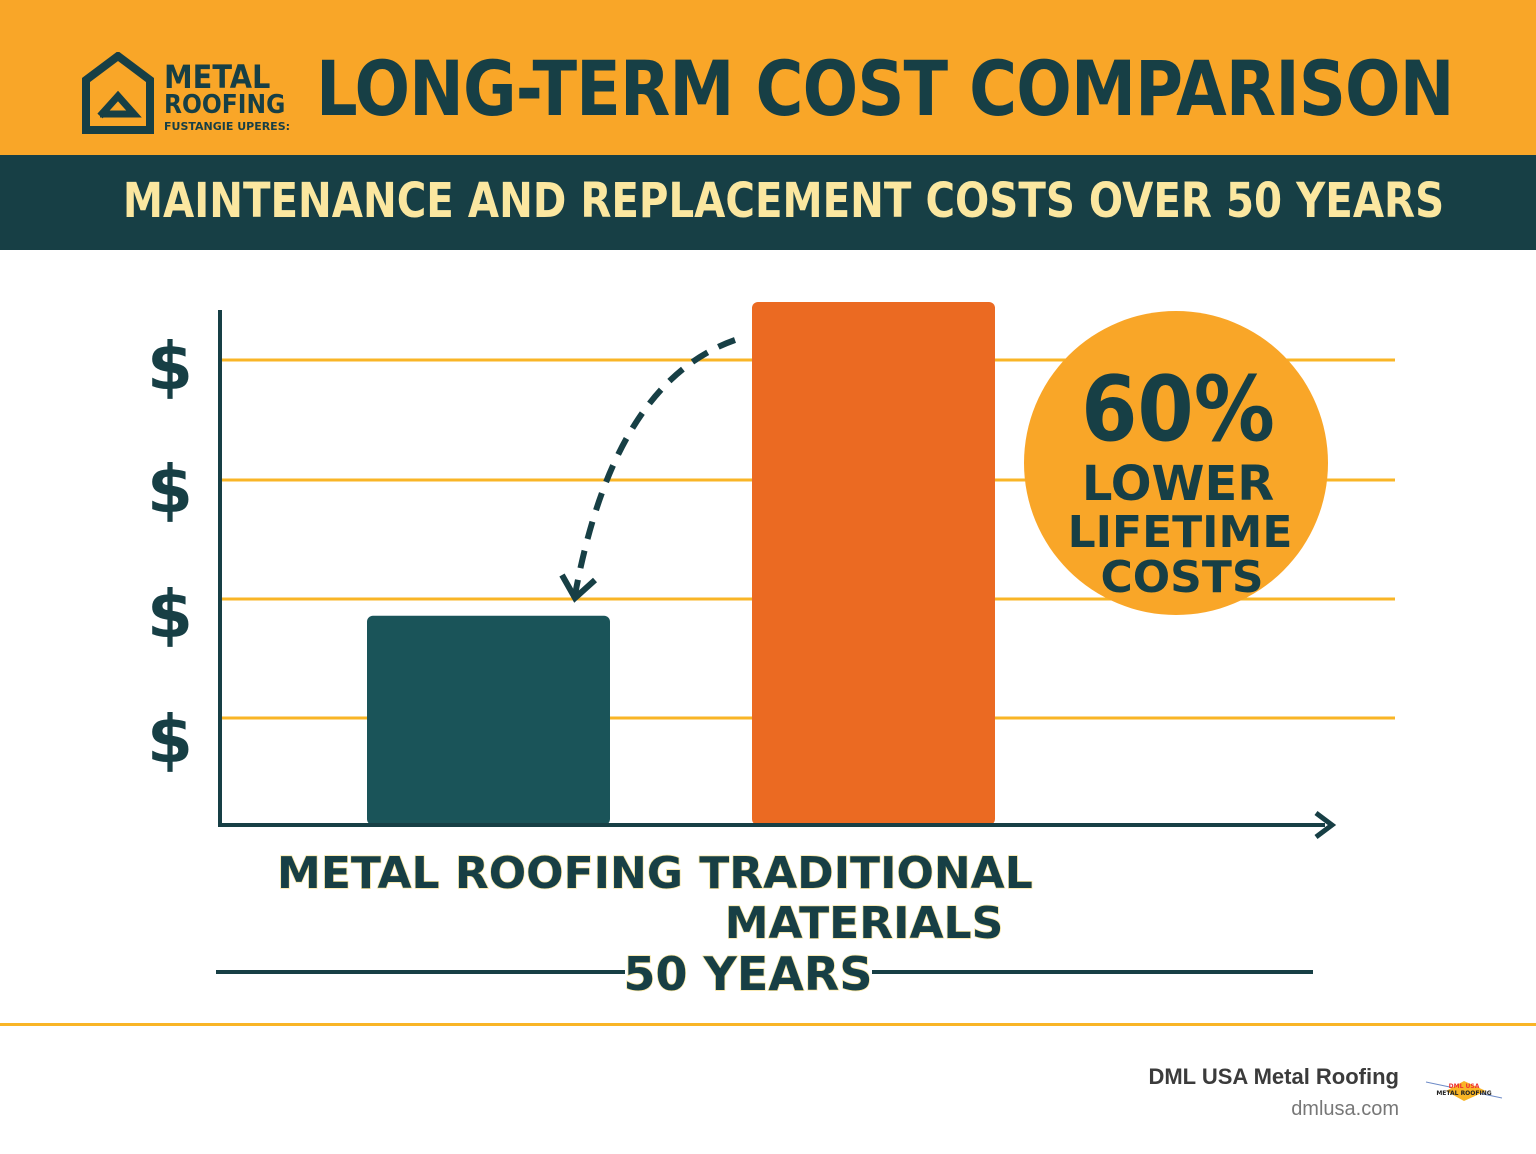  Describe the element at coordinates (1345, 1109) in the screenshot. I see `footer-url: dmlusa.com` at that location.